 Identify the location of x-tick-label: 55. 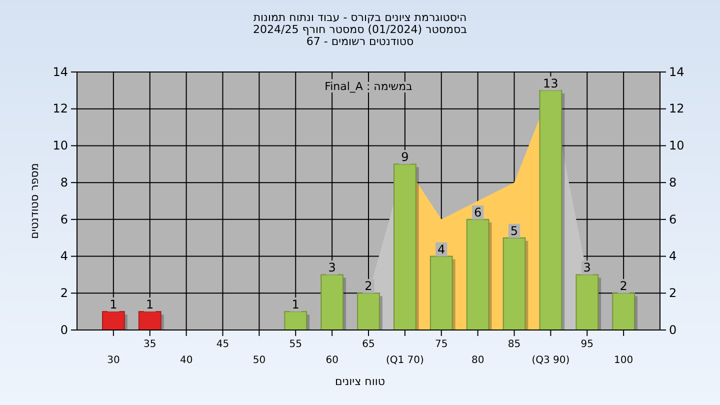
(295, 344).